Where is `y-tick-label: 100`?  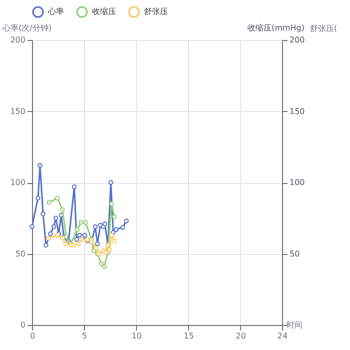
y-tick-label: 100 is located at coordinates (18, 182).